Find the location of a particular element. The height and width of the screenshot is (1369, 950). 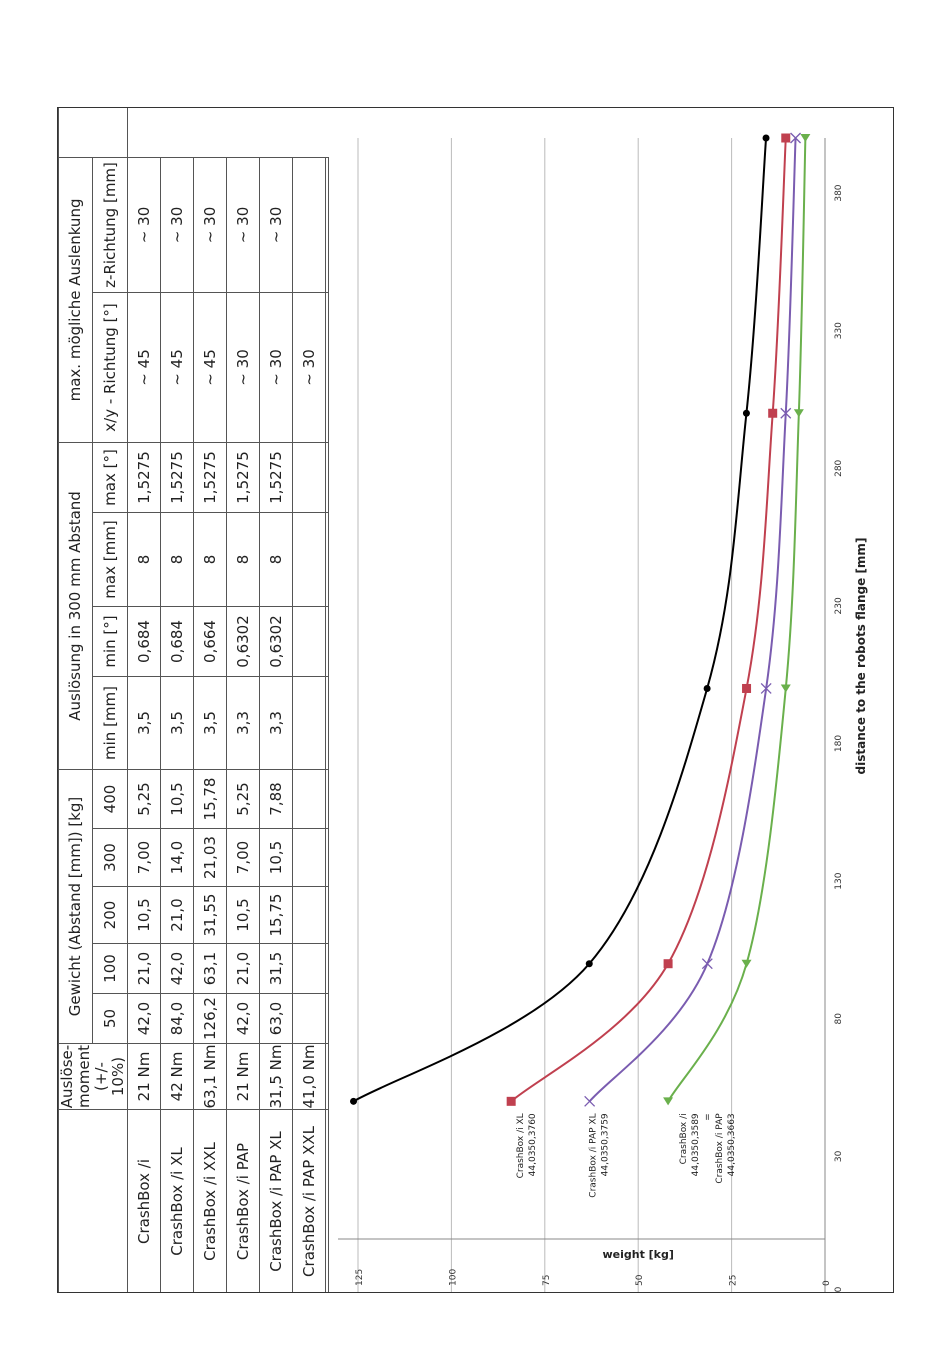

header-moment-line2: moment is located at coordinates (84, 1076).